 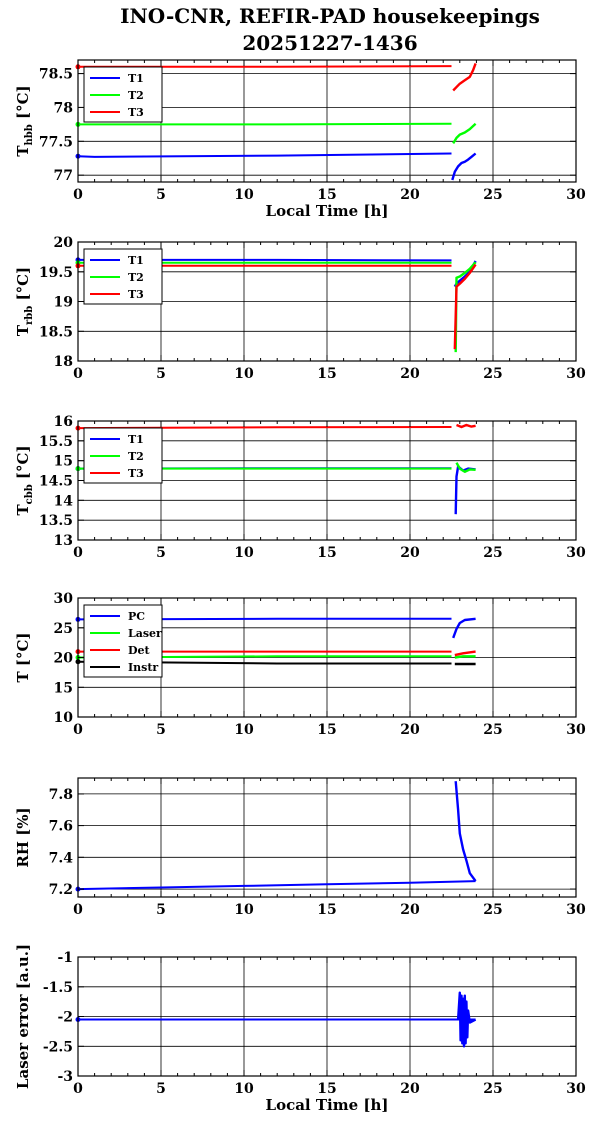 What do you see at coordinates (63, 108) in the screenshot?
I see `y-tick-label: 78` at bounding box center [63, 108].